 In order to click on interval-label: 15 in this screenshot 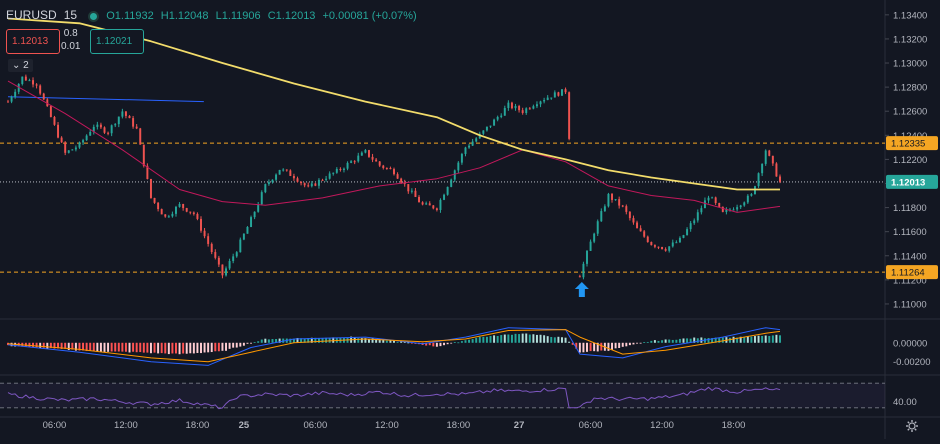, I will do `click(70, 15)`.